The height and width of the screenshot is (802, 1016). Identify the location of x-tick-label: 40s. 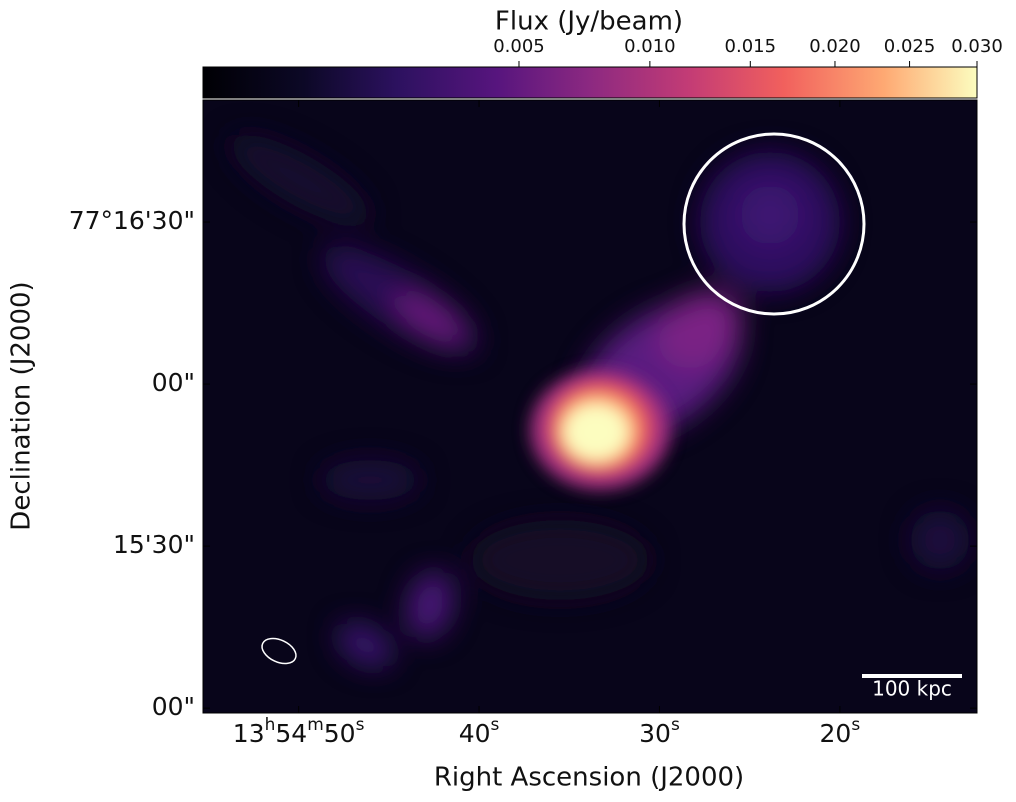
(479, 731).